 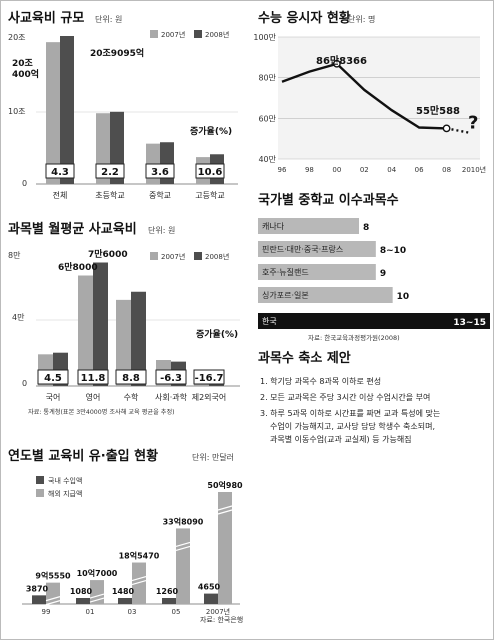 What do you see at coordinates (218, 611) in the screenshot?
I see `chart5-category-4: 2007년` at bounding box center [218, 611].